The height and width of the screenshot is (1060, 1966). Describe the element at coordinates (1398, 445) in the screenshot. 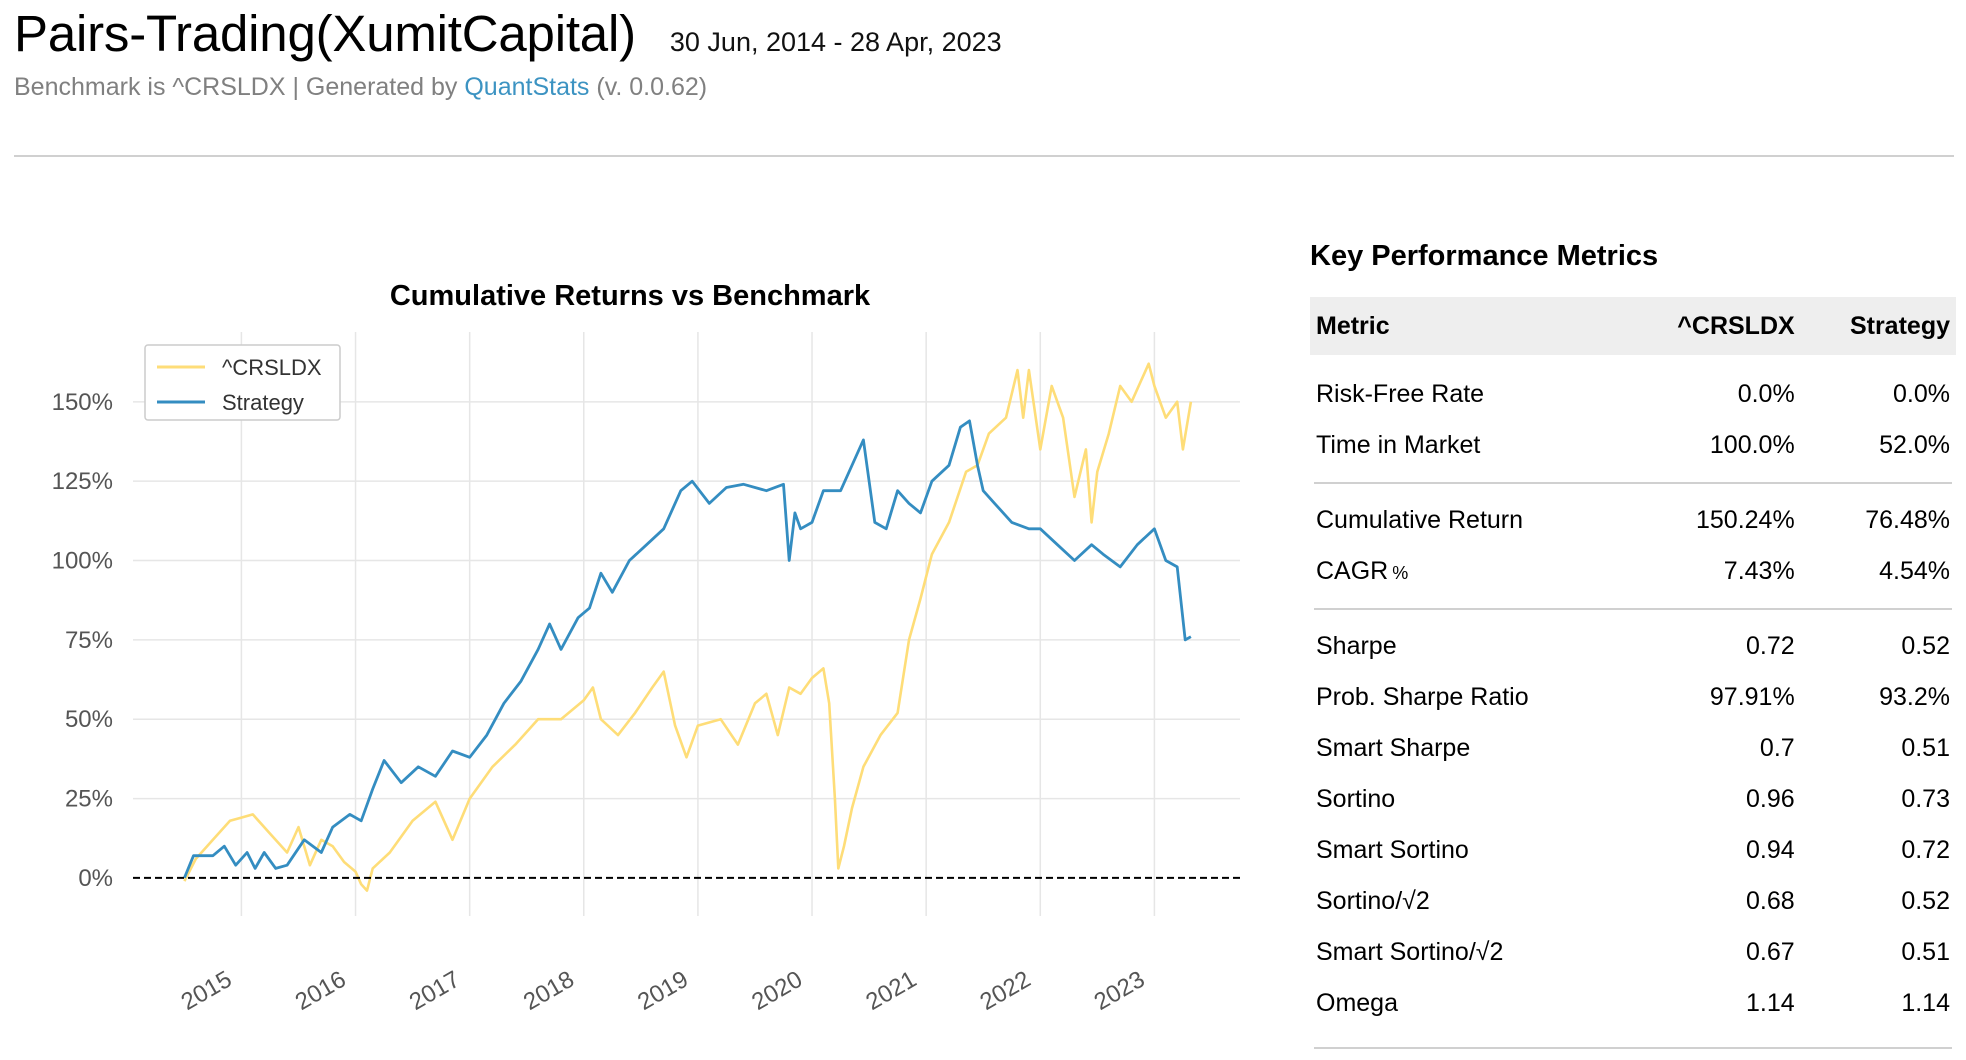

I see `metric-name: Time in Market` at that location.